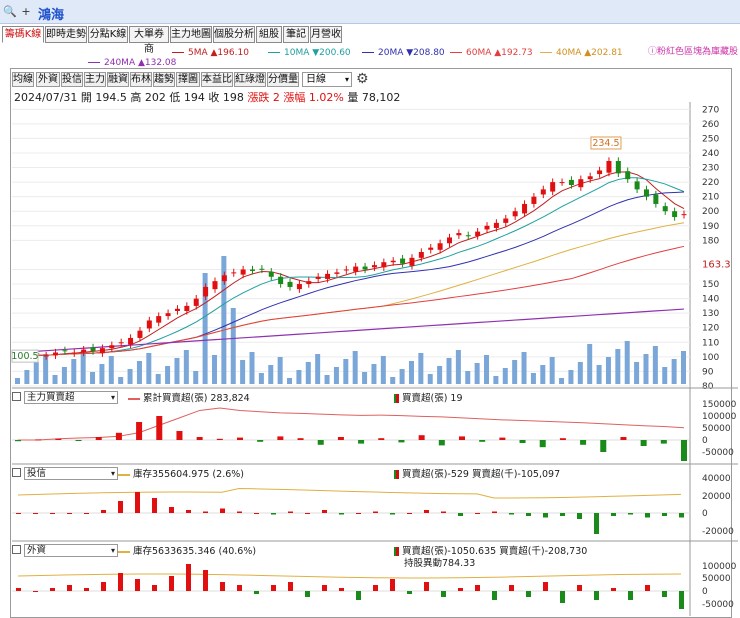 This screenshot has width=740, height=618. What do you see at coordinates (581, 53) in the screenshot?
I see `ma40-legend: 40MA ▲202.81` at bounding box center [581, 53].